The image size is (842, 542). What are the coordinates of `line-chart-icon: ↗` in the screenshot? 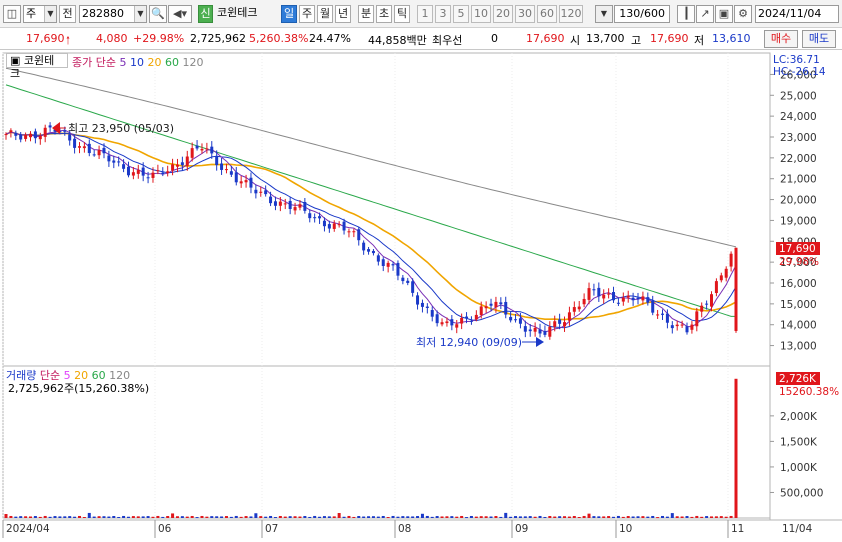 It's located at (705, 14).